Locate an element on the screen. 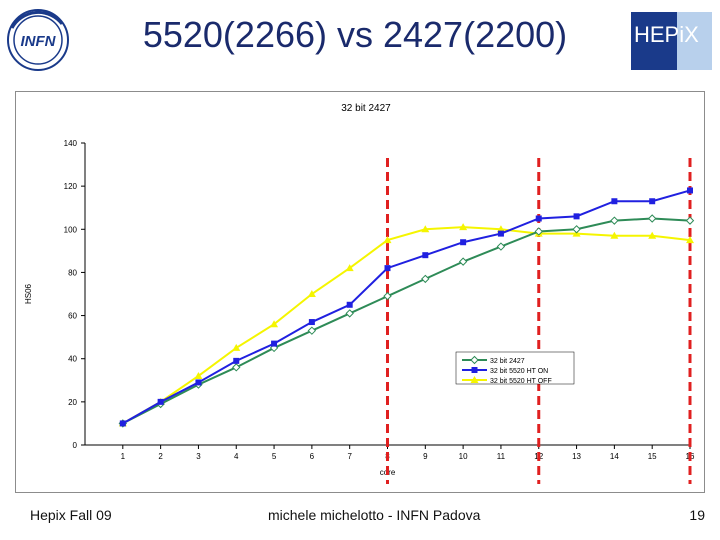 This screenshot has height=540, width=720. y-tick-label: 60 is located at coordinates (72, 316).